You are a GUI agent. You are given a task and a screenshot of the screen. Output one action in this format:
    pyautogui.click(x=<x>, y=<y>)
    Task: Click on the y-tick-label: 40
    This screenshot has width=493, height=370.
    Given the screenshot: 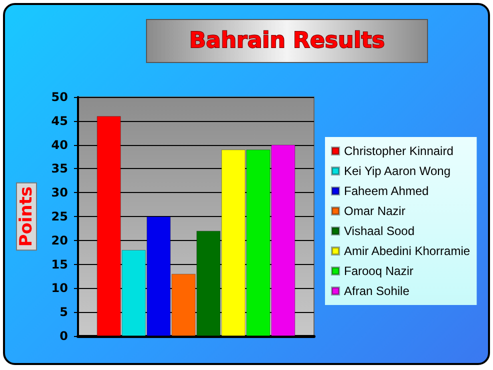 What is the action you would take?
    pyautogui.click(x=59, y=145)
    